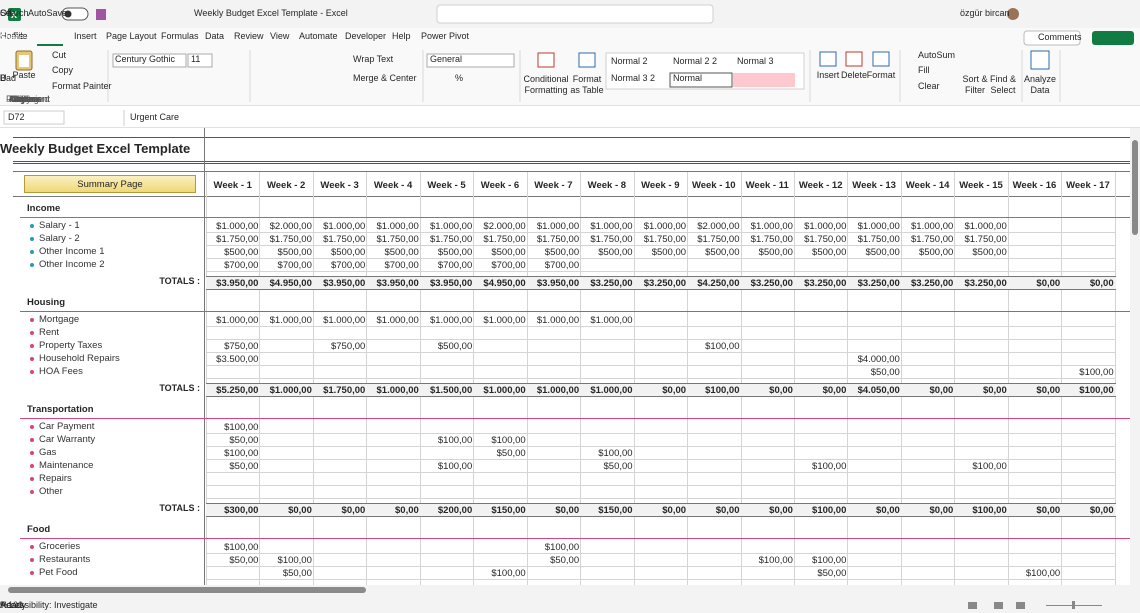 This screenshot has width=1140, height=613. What do you see at coordinates (59, 55) in the screenshot?
I see `cut-button: Cut` at bounding box center [59, 55].